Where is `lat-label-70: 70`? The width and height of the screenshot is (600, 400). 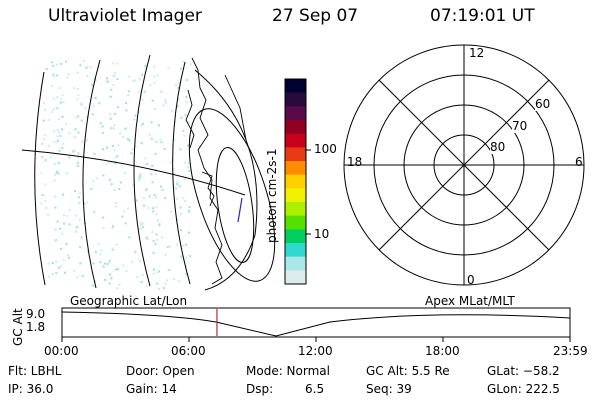
lat-label-70: 70 is located at coordinates (520, 126).